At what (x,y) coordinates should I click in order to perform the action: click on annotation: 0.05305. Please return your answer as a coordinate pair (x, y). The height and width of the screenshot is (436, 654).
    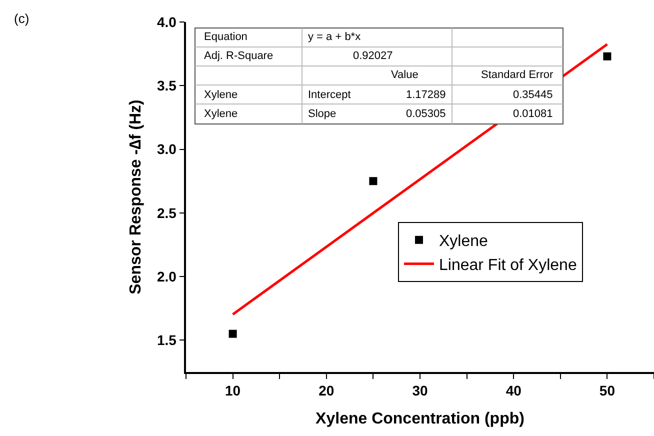
    Looking at the image, I should click on (426, 114).